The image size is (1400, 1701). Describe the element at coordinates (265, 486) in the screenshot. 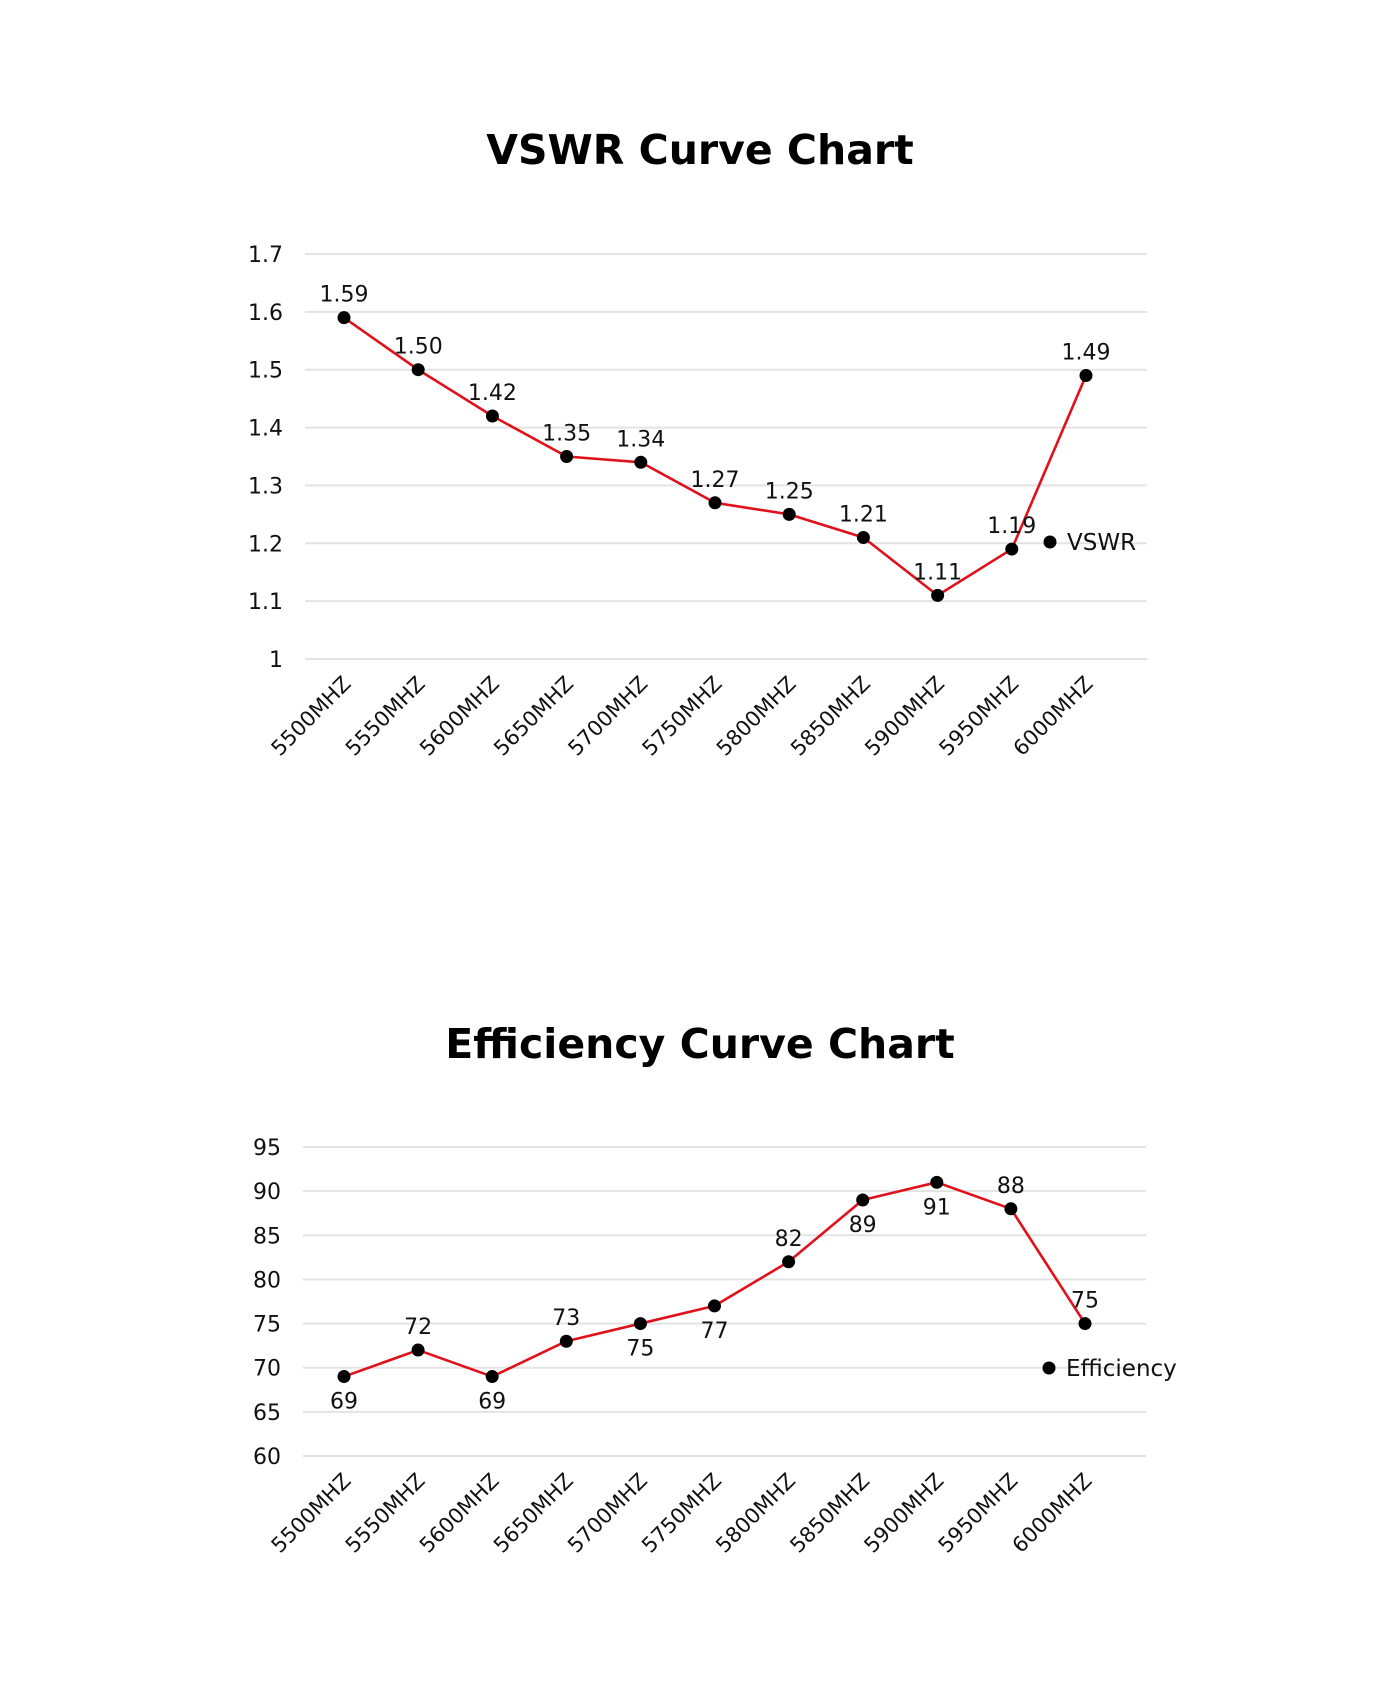

I see `y-tick-label: 1.3` at that location.